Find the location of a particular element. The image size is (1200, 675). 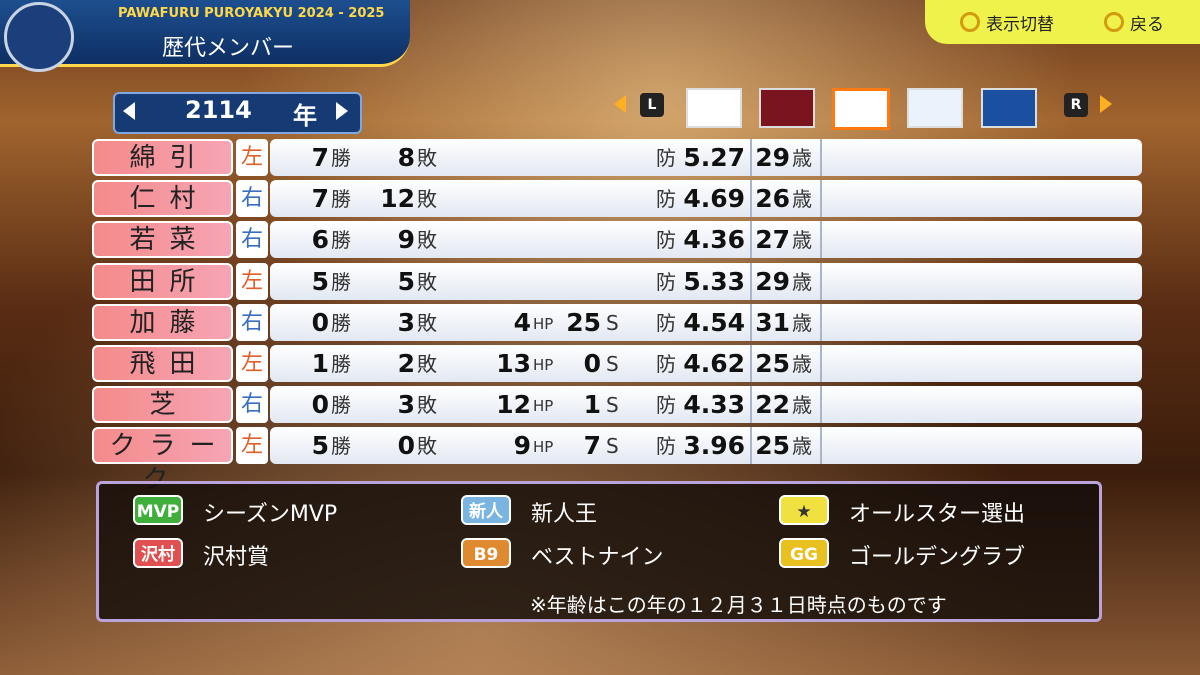

tab-prev-arrow is located at coordinates (620, 104).